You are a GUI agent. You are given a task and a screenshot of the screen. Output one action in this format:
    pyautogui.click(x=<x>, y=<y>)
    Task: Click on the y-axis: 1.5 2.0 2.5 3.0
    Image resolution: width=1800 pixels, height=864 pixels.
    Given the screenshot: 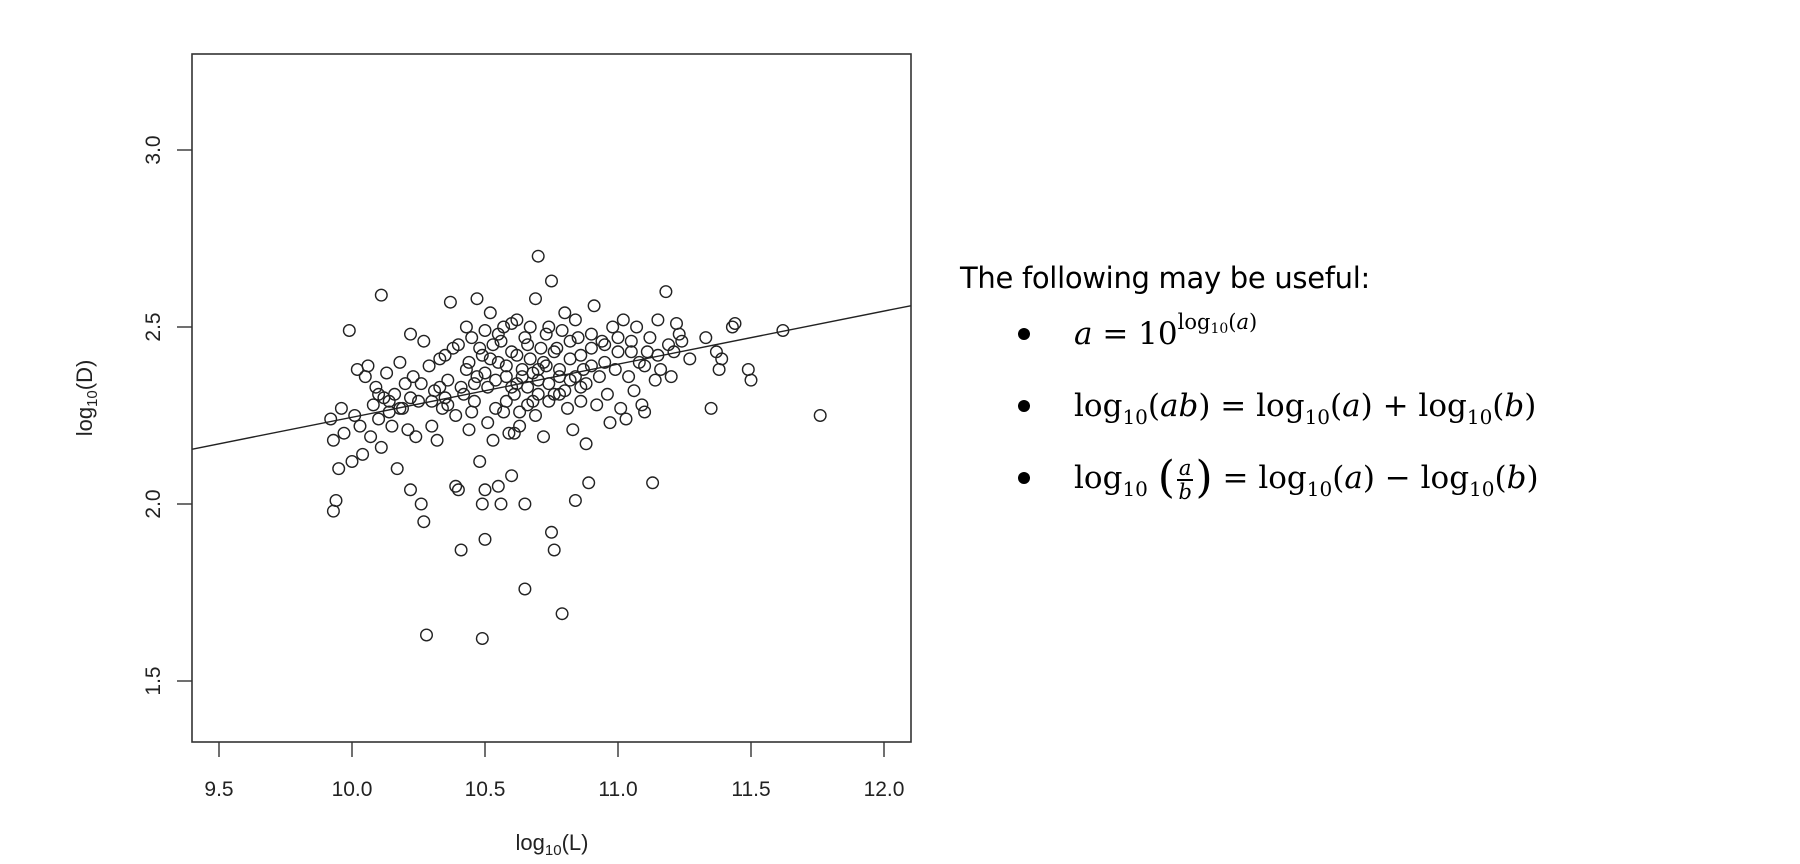 What is the action you would take?
    pyautogui.click(x=167, y=415)
    